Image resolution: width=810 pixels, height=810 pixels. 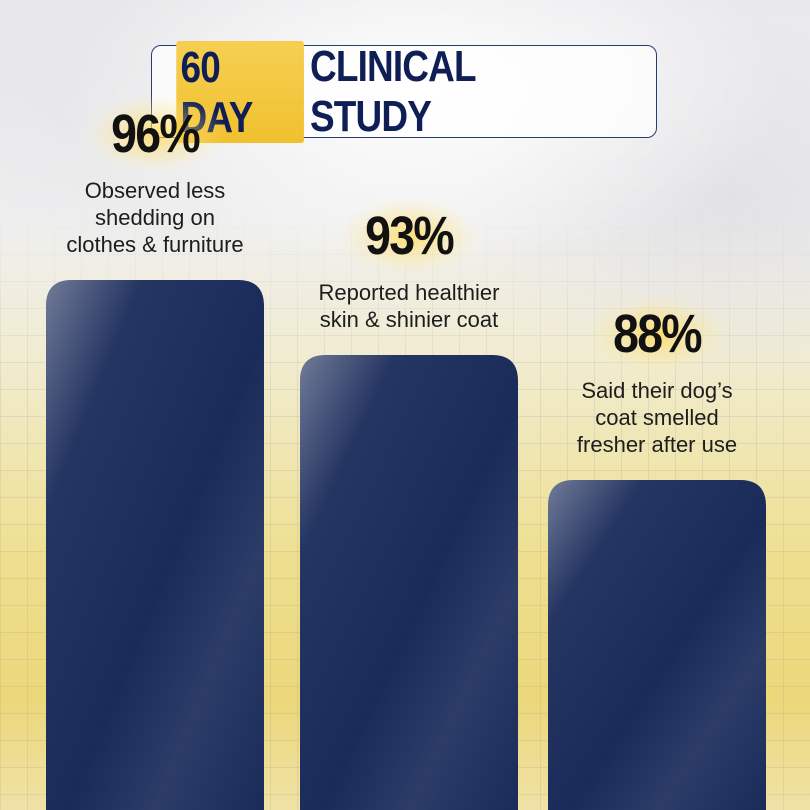 What do you see at coordinates (154, 244) in the screenshot?
I see `bar-1-description-line: clothes & furniture` at bounding box center [154, 244].